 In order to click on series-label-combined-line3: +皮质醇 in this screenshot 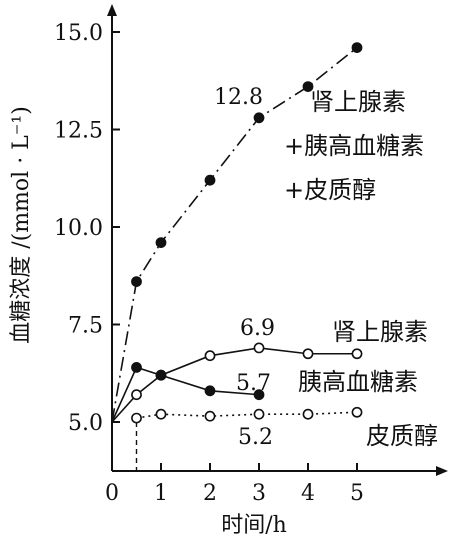, I will do `click(330, 190)`.